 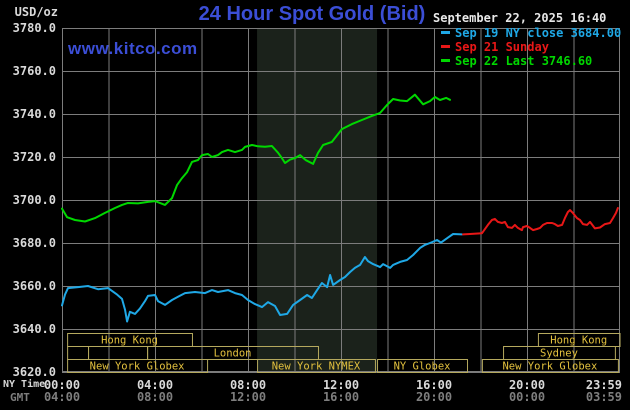 I want to click on y-tick-label: 3780.0, so click(x=34, y=28).